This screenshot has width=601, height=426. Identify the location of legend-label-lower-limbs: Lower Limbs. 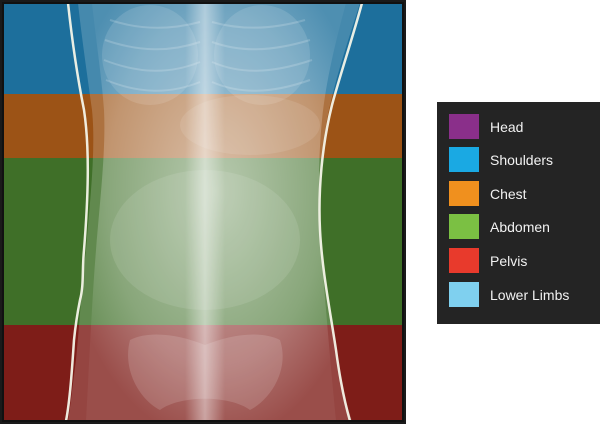
(530, 294).